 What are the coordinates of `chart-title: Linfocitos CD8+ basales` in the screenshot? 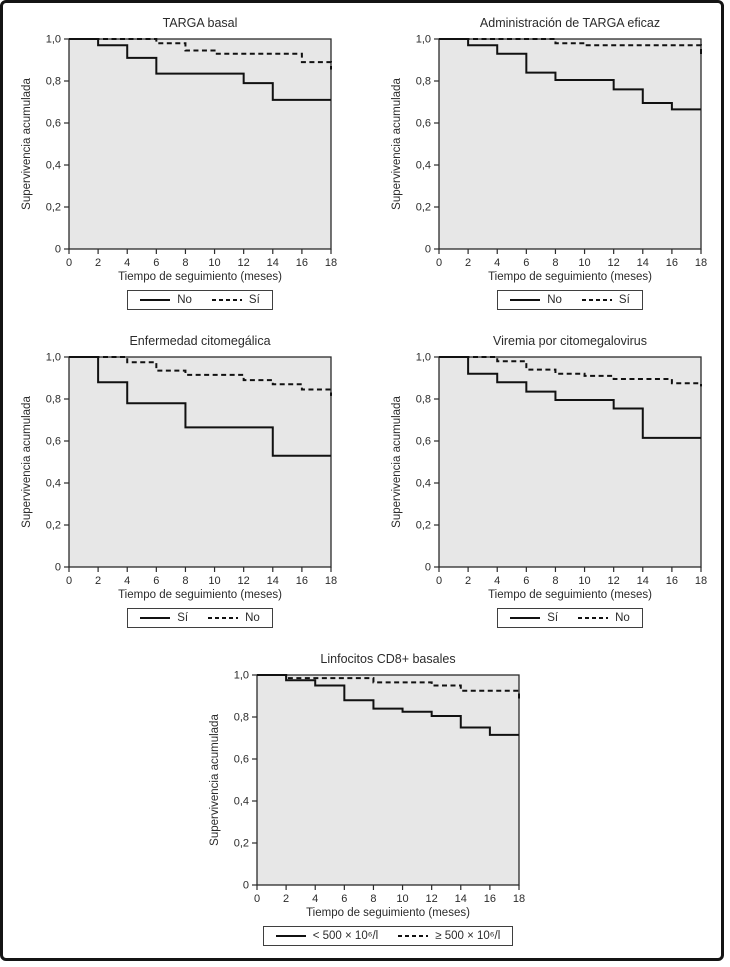 It's located at (388, 659).